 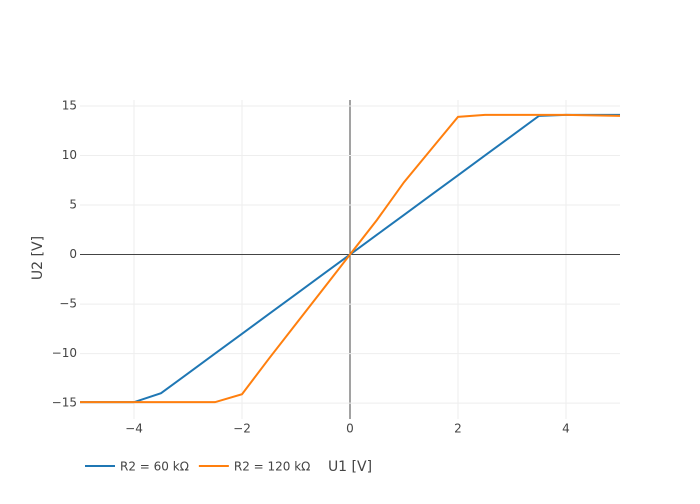 I want to click on legend-label: R2 = 120 kΩ, so click(x=272, y=467).